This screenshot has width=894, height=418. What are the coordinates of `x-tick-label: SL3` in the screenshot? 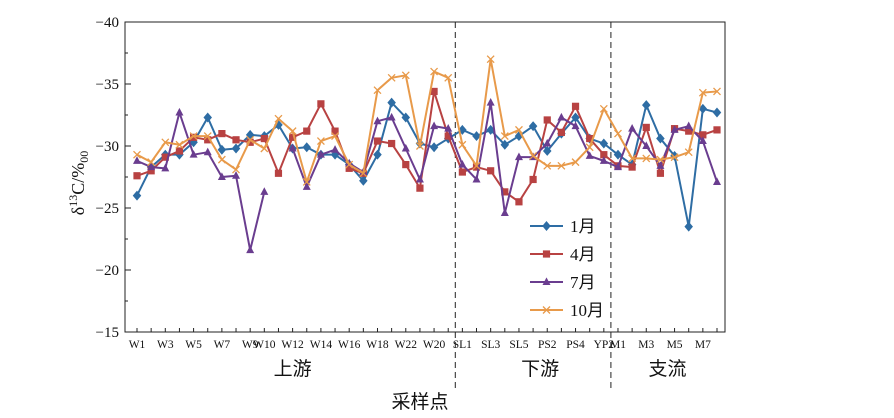 It's located at (490, 345).